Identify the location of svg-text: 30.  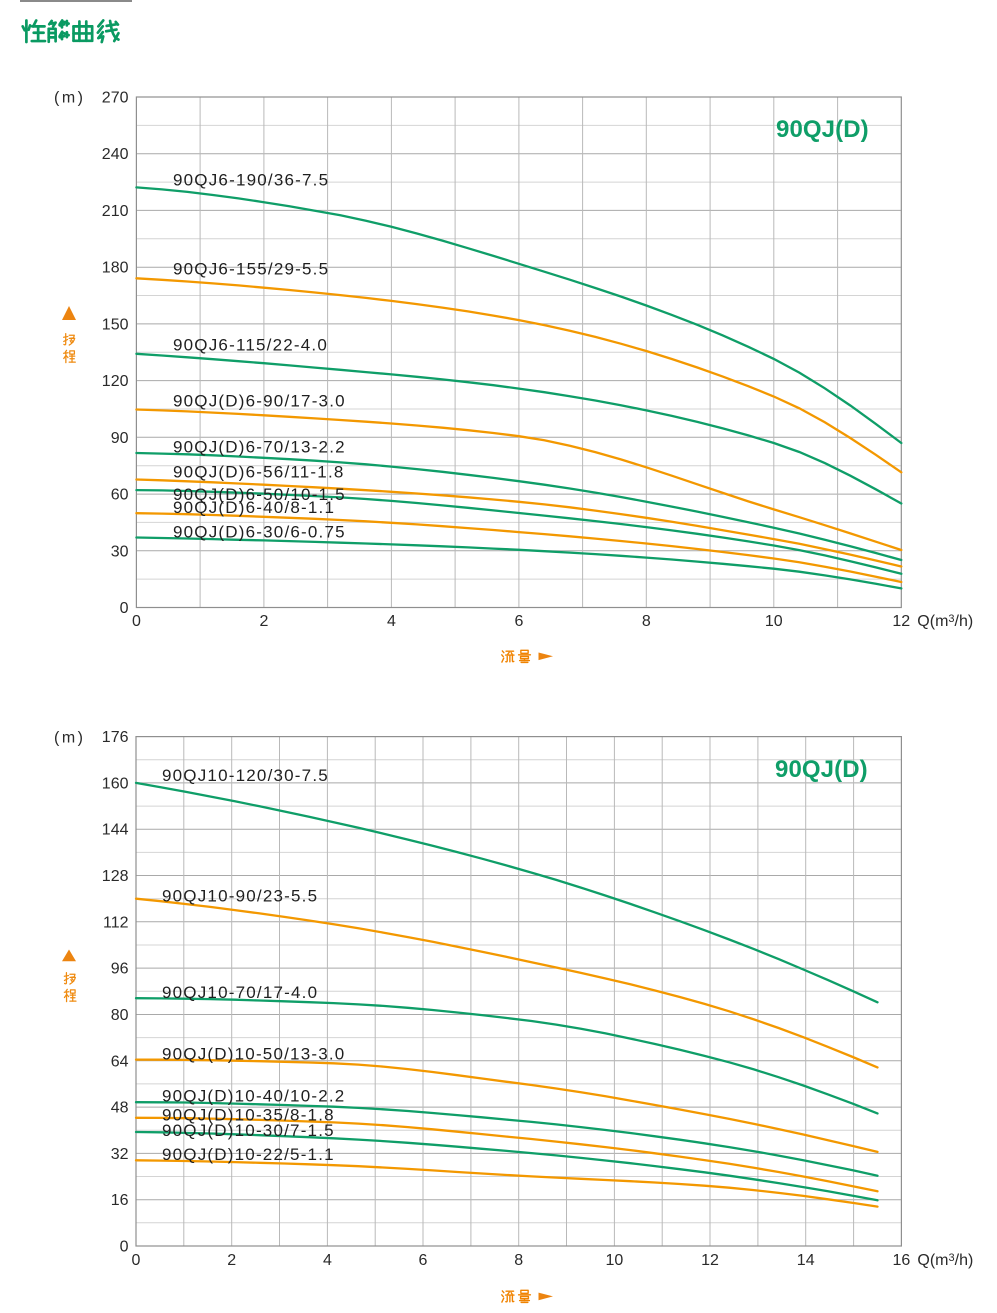
(120, 551).